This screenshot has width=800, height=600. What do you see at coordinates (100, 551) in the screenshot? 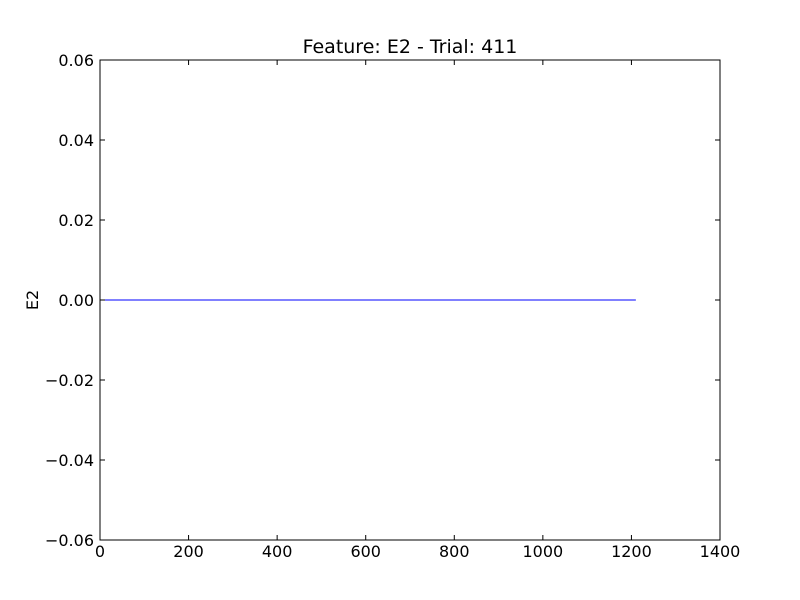
I see `x-tick-label: 0` at bounding box center [100, 551].